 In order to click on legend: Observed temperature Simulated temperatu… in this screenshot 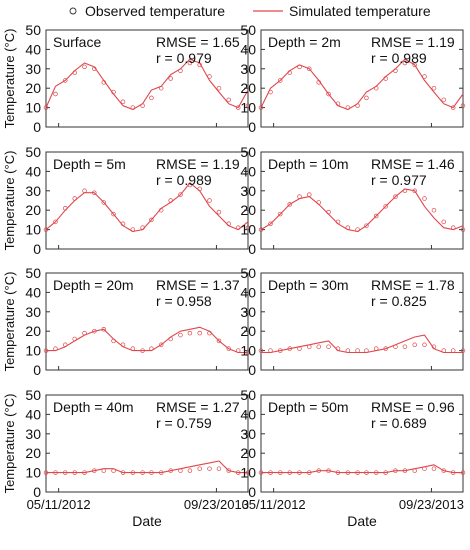, I will do `click(250, 11)`.